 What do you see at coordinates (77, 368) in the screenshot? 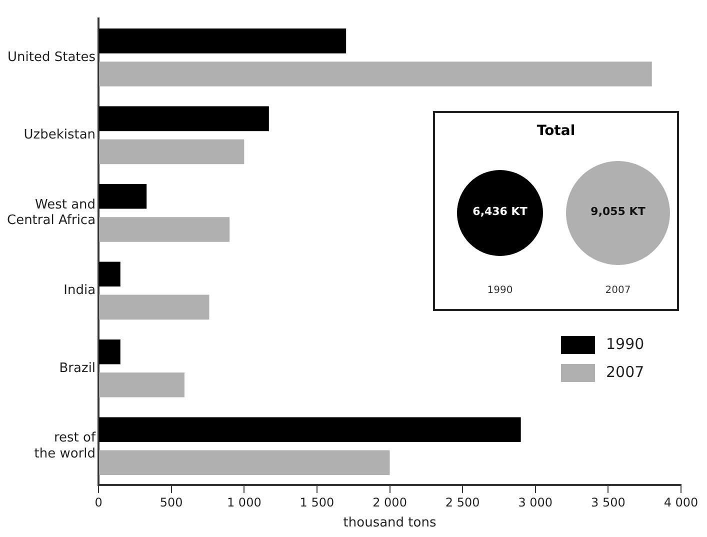
I see `y-tick-label: Brazil` at bounding box center [77, 368].